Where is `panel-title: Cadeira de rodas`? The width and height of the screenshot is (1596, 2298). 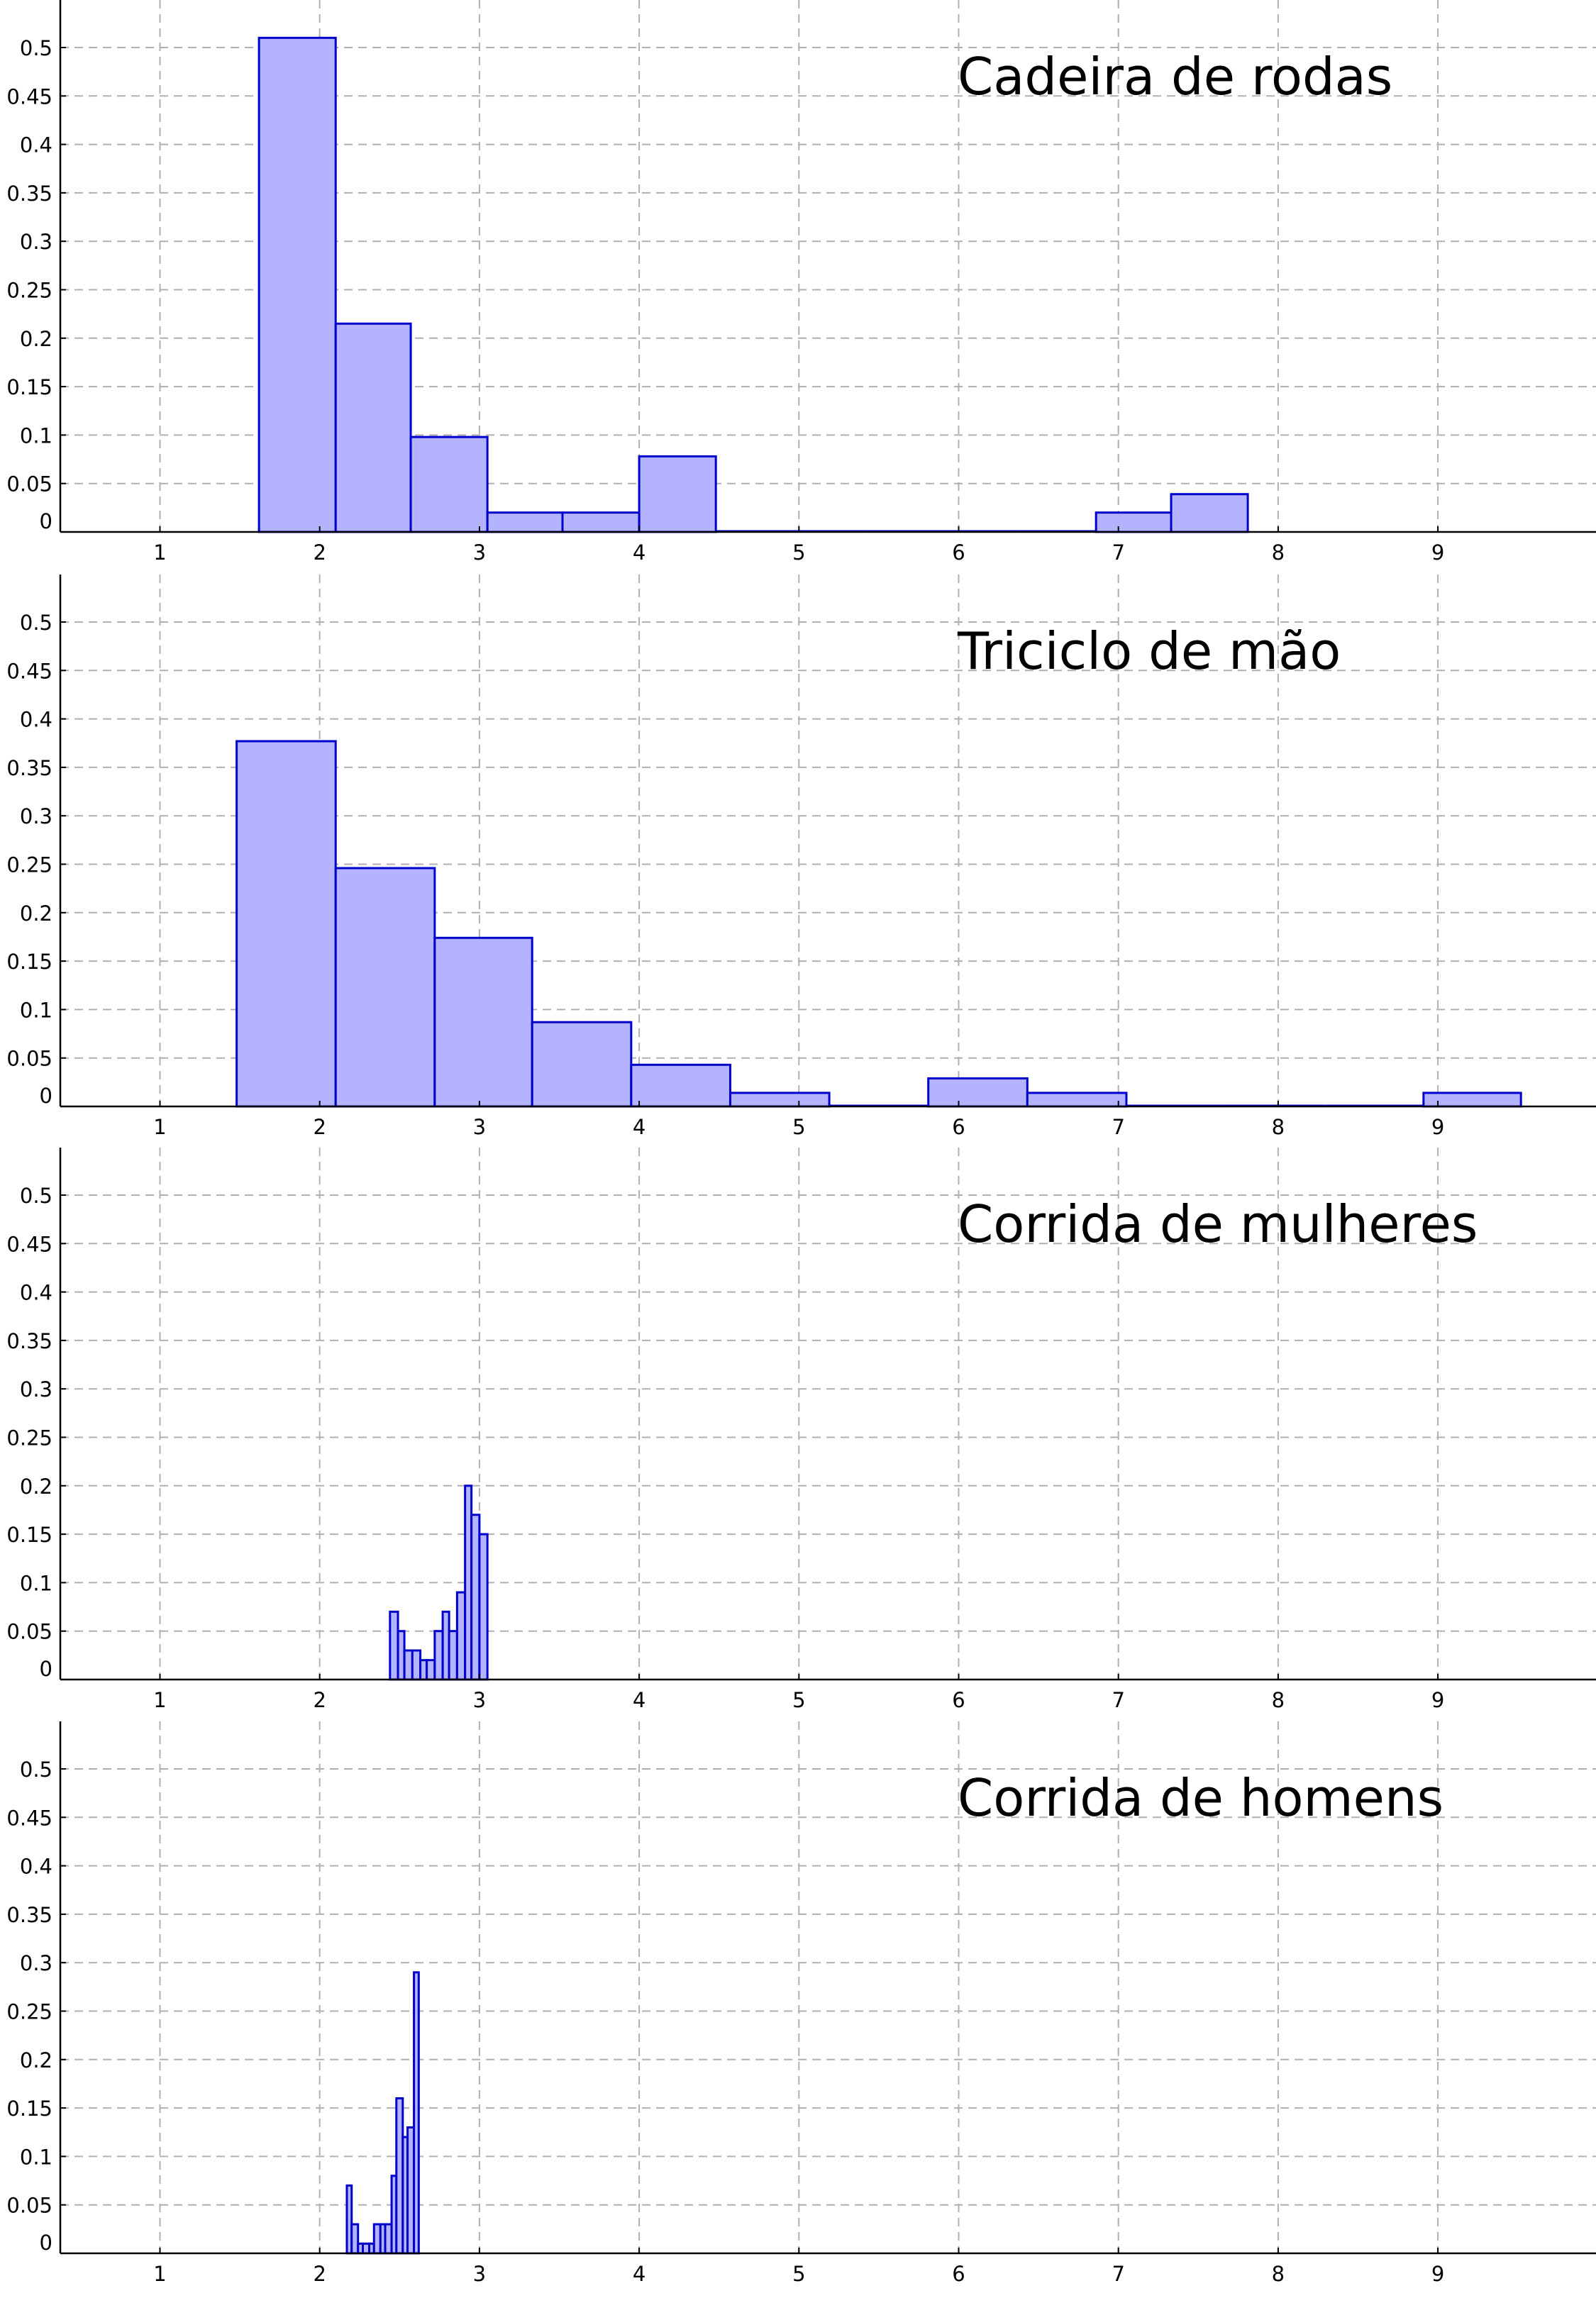 panel-title: Cadeira de rodas is located at coordinates (1175, 76).